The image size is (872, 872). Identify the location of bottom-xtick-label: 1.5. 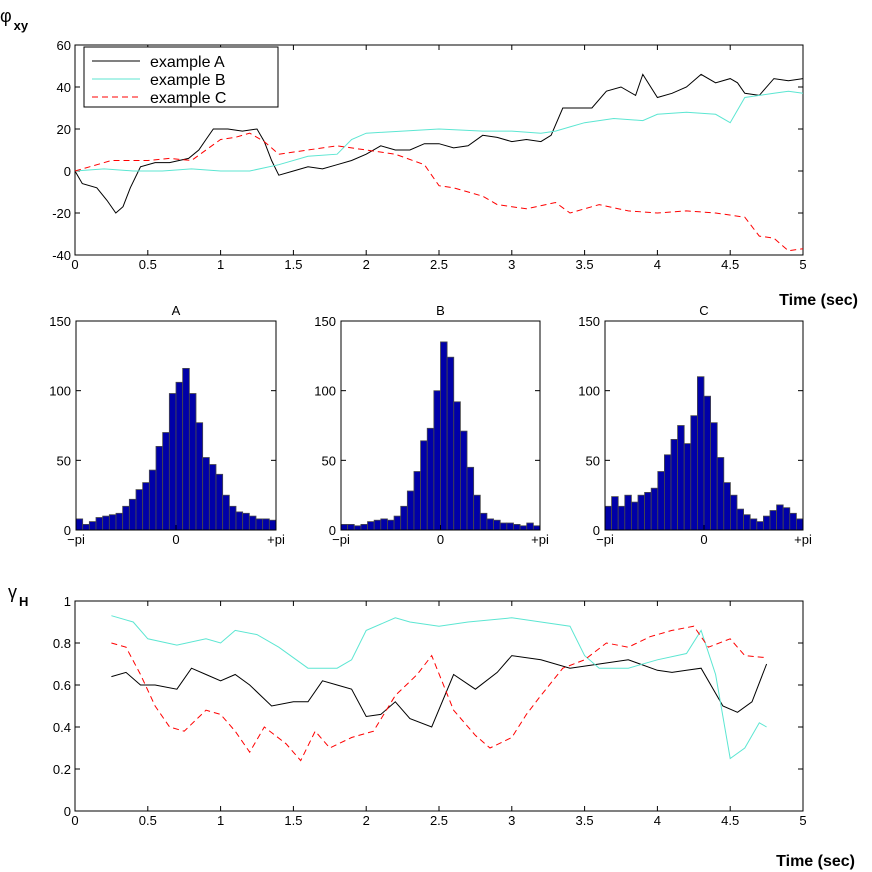
(293, 820).